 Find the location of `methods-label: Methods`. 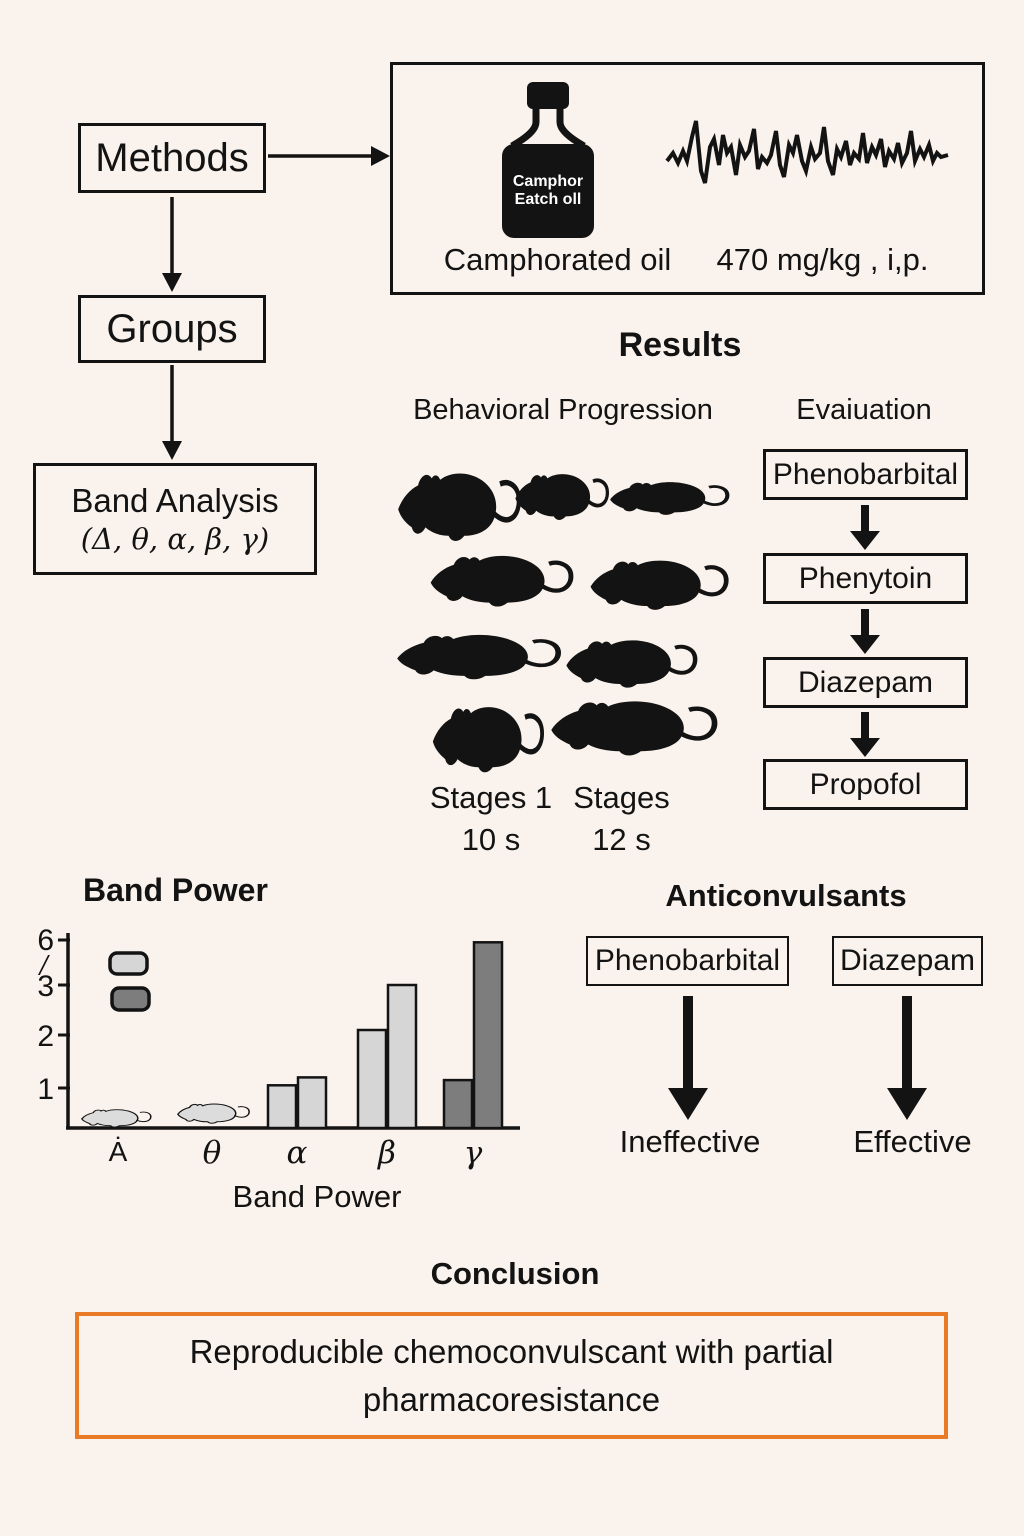

methods-label: Methods is located at coordinates (172, 157).